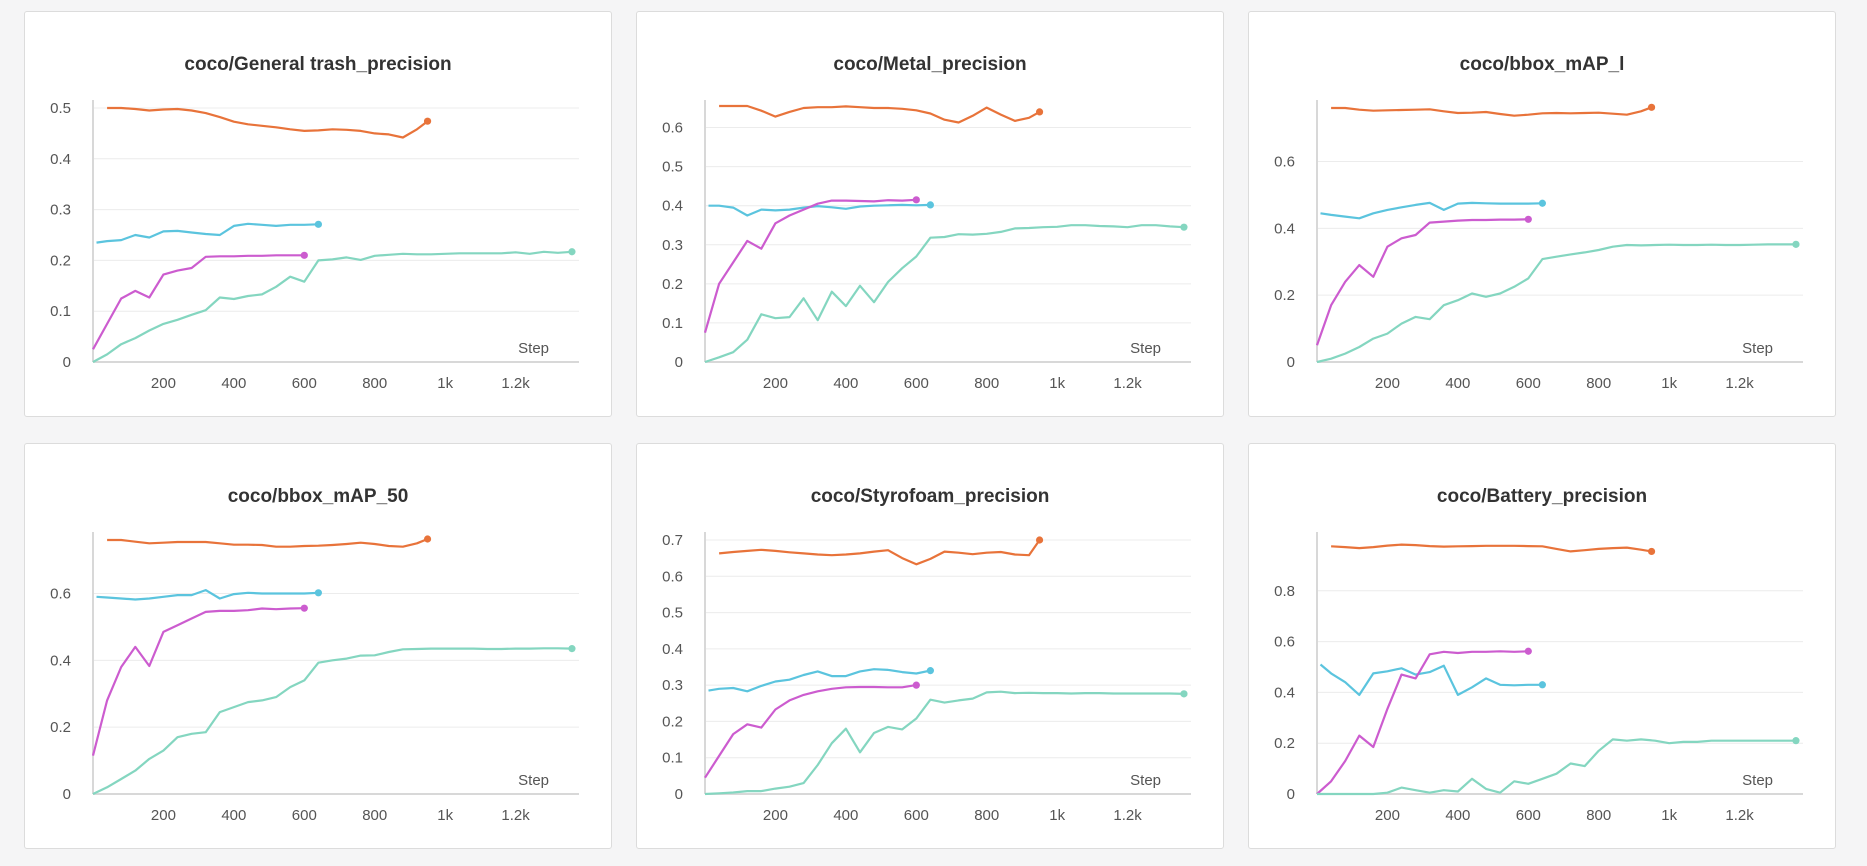 Image resolution: width=1867 pixels, height=866 pixels. What do you see at coordinates (1542, 64) in the screenshot?
I see `chart-title: coco/bbox_mAP_l` at bounding box center [1542, 64].